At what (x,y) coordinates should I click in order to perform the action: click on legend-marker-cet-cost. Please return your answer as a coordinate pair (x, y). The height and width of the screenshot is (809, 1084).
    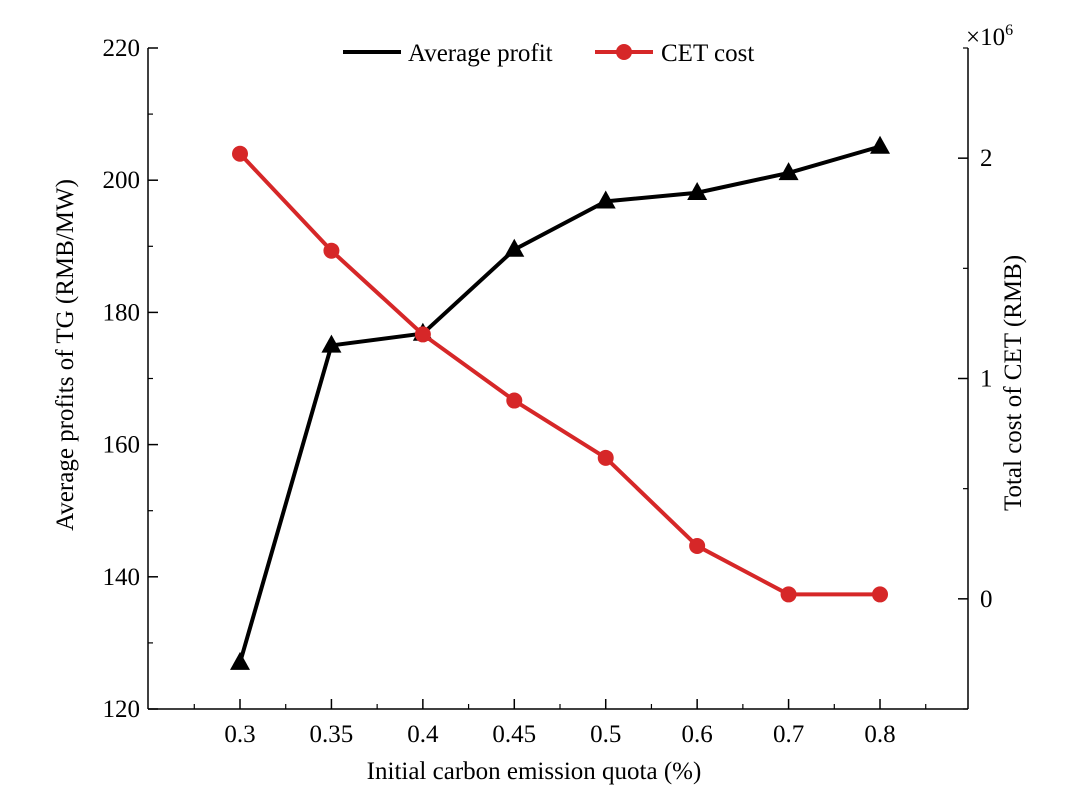
    Looking at the image, I should click on (624, 52).